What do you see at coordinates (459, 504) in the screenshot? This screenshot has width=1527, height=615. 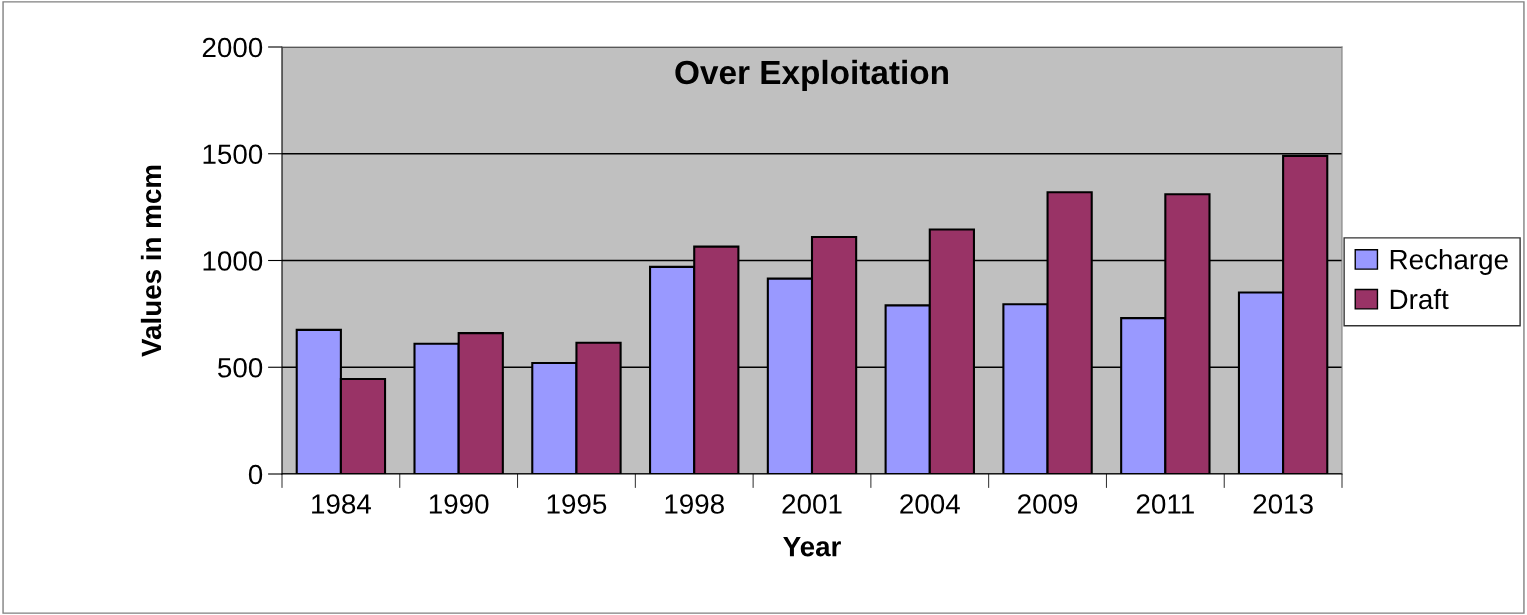 I see `x-tick-label: 1990` at bounding box center [459, 504].